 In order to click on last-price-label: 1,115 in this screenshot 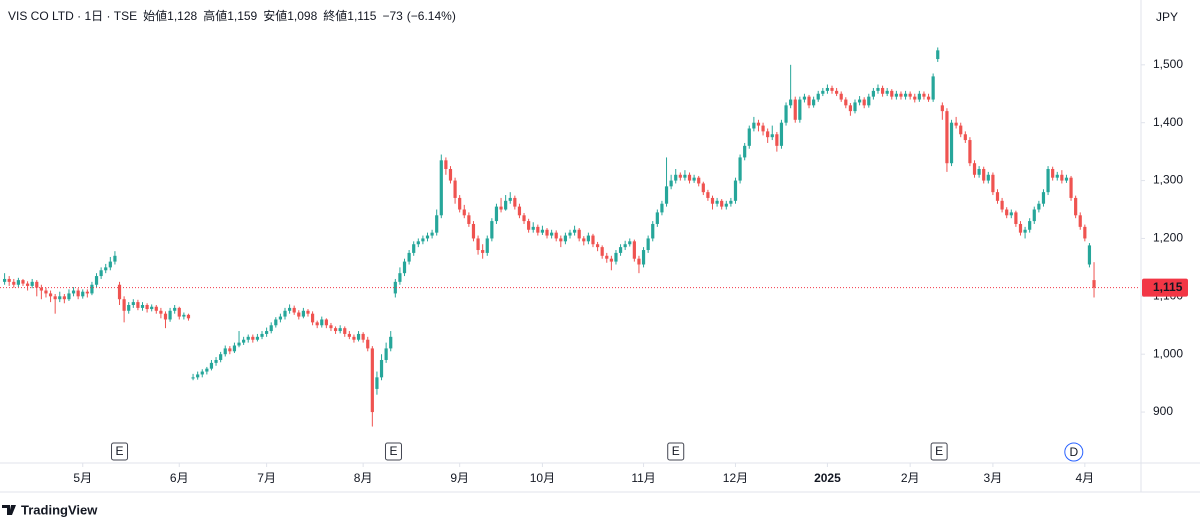, I will do `click(1168, 287)`.